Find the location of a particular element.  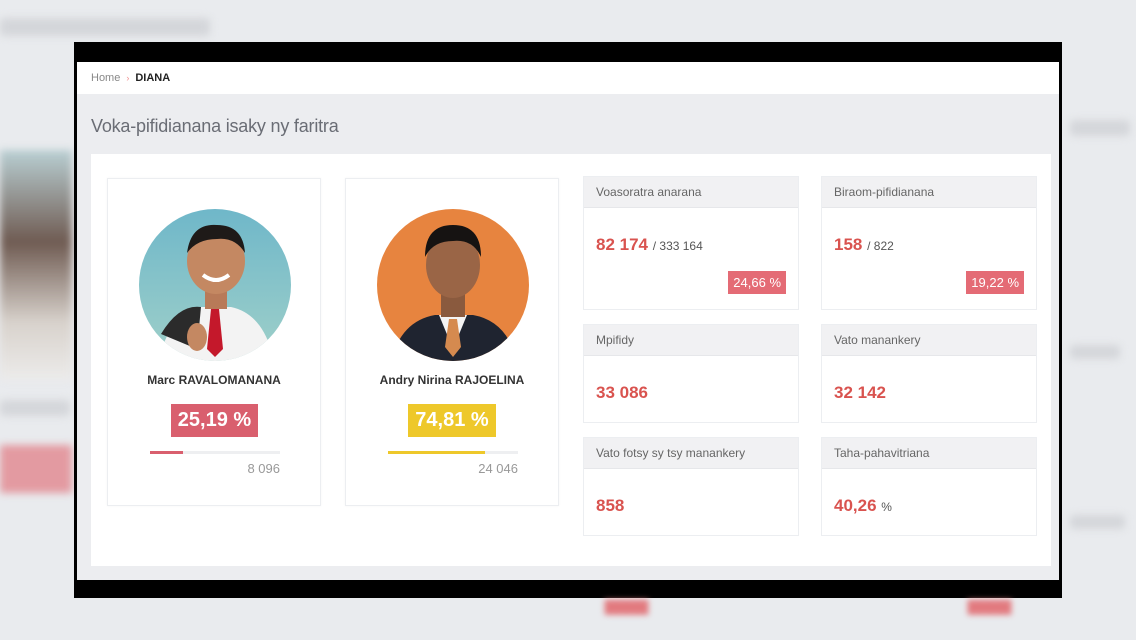

stat-unit: % is located at coordinates (886, 507).